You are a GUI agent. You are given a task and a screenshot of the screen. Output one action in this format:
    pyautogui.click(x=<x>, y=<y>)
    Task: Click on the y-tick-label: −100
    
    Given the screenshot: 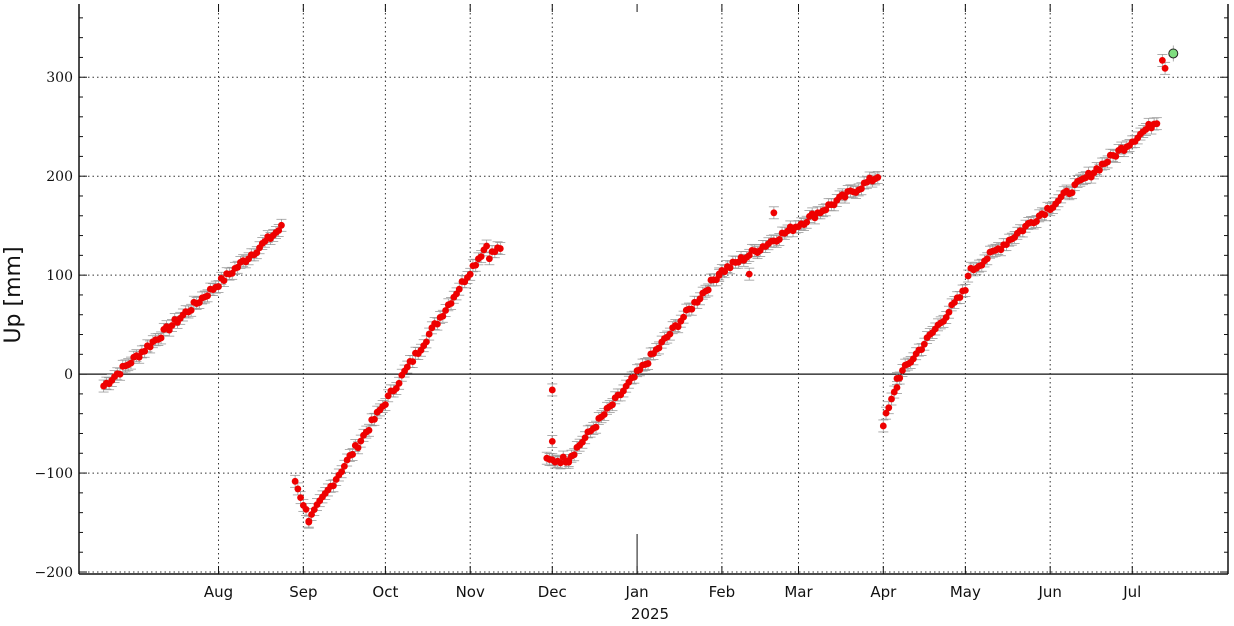 What is the action you would take?
    pyautogui.click(x=54, y=474)
    